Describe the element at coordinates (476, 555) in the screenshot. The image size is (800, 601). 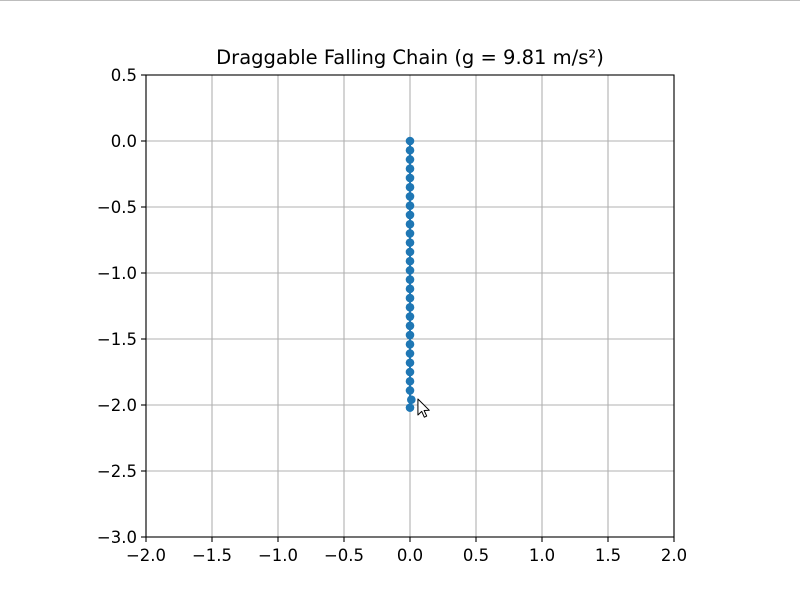
I see `x-tick-label: 0.5` at that location.